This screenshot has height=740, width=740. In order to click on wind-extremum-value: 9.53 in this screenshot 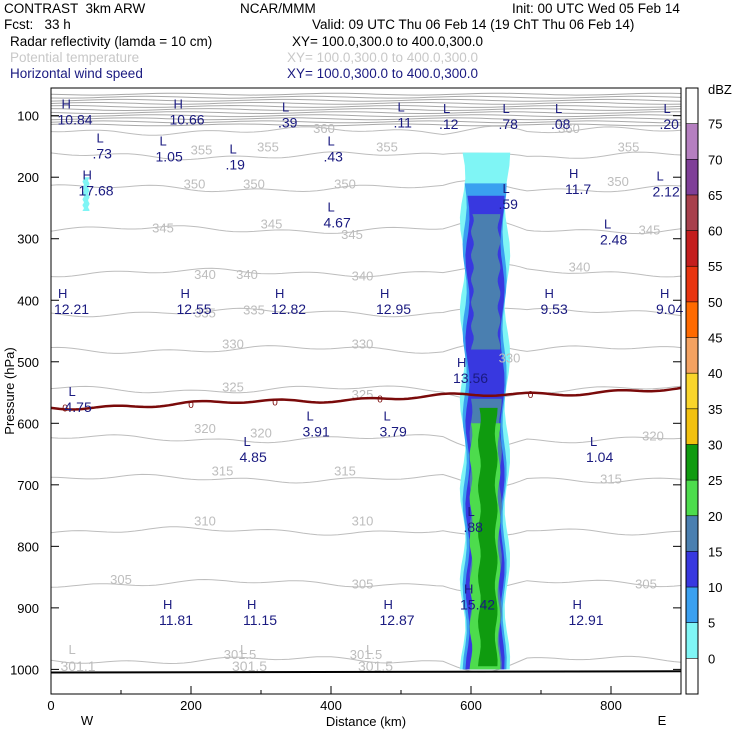, I will do `click(554, 309)`.